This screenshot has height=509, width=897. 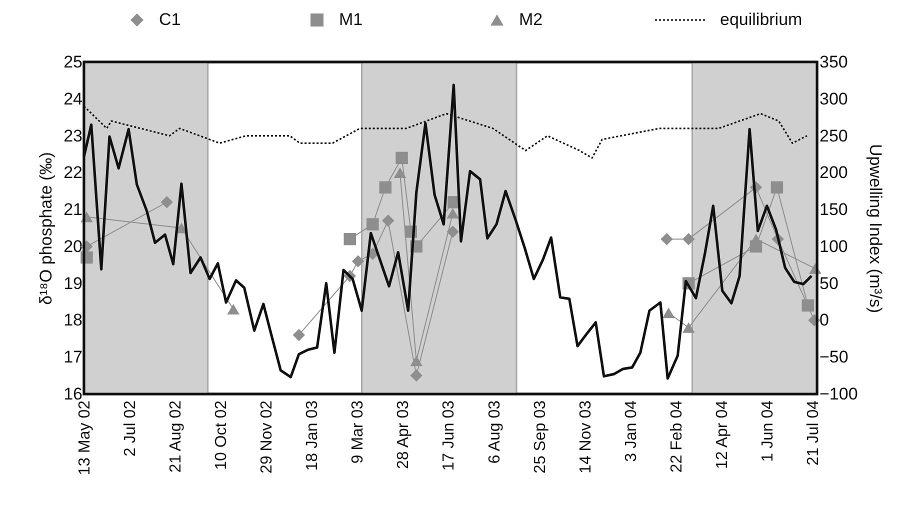 I want to click on legend-label: C1, so click(x=170, y=19).